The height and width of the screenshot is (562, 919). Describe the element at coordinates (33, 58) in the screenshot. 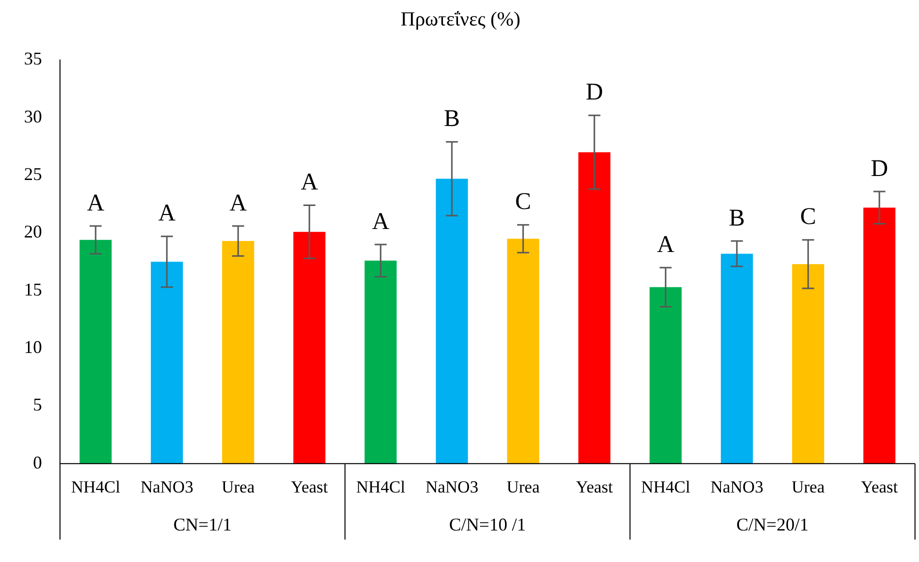

I see `y-tick-label: 35` at that location.